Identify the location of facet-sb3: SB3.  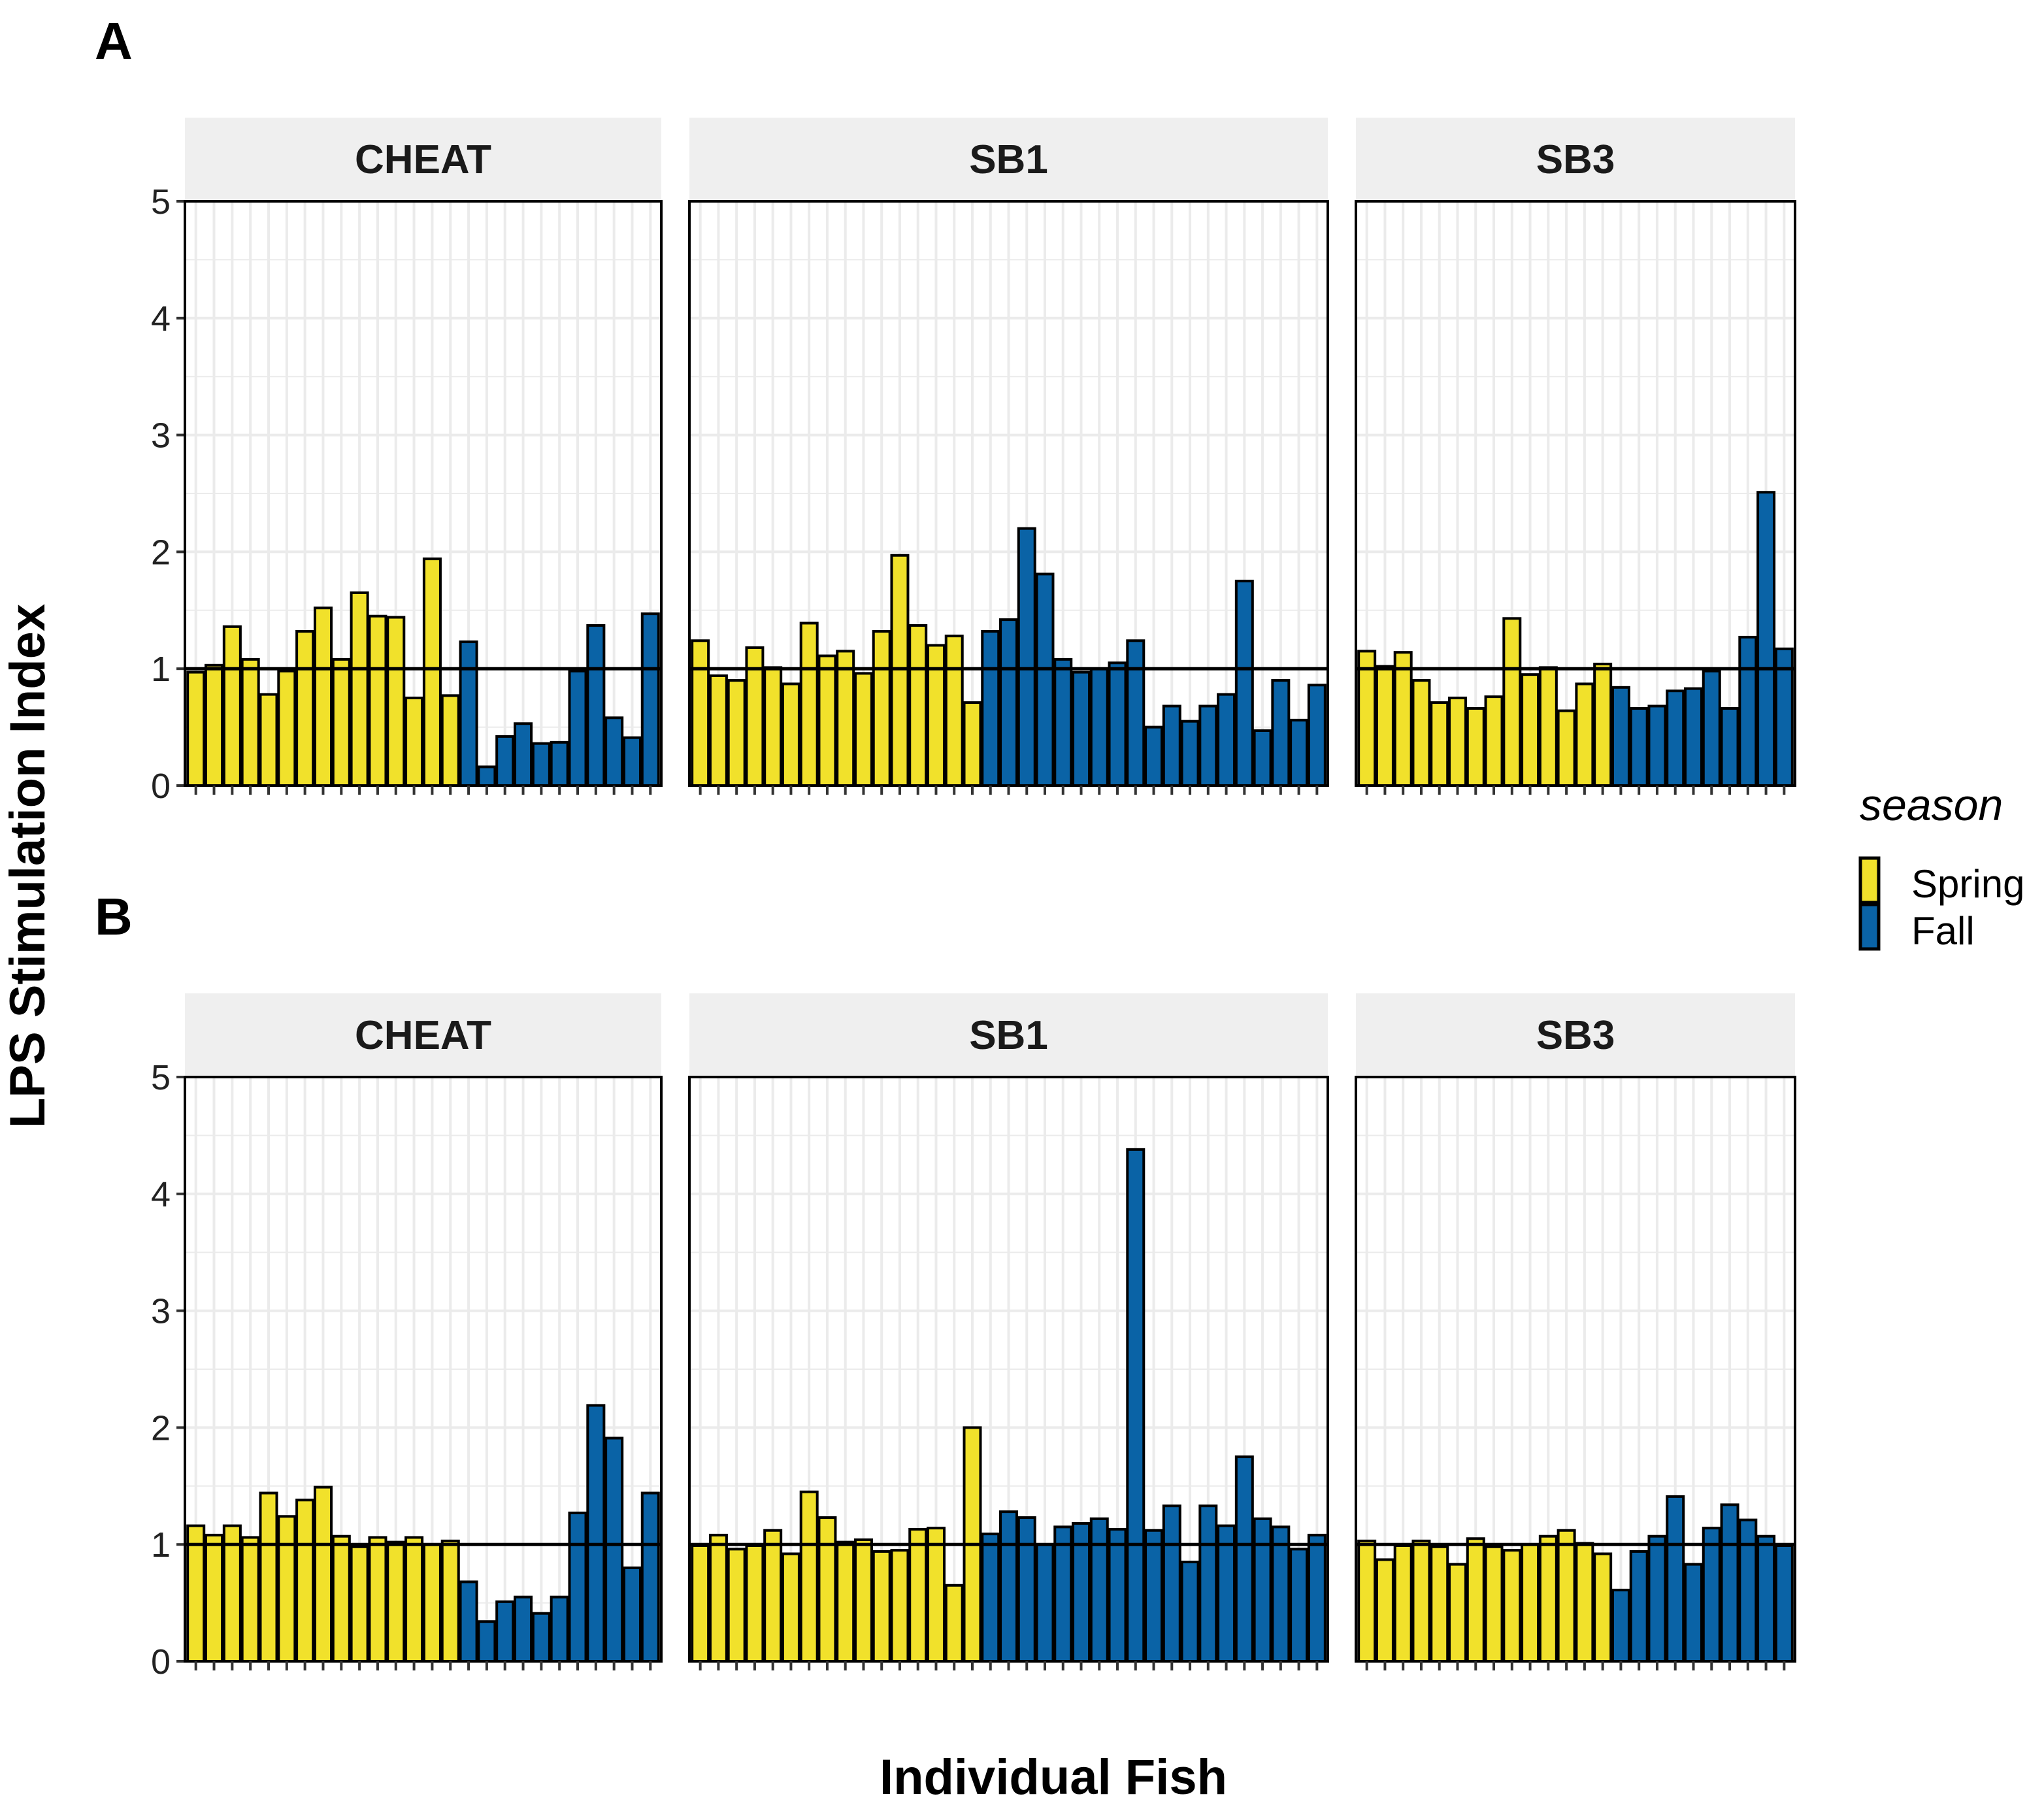
(1575, 456).